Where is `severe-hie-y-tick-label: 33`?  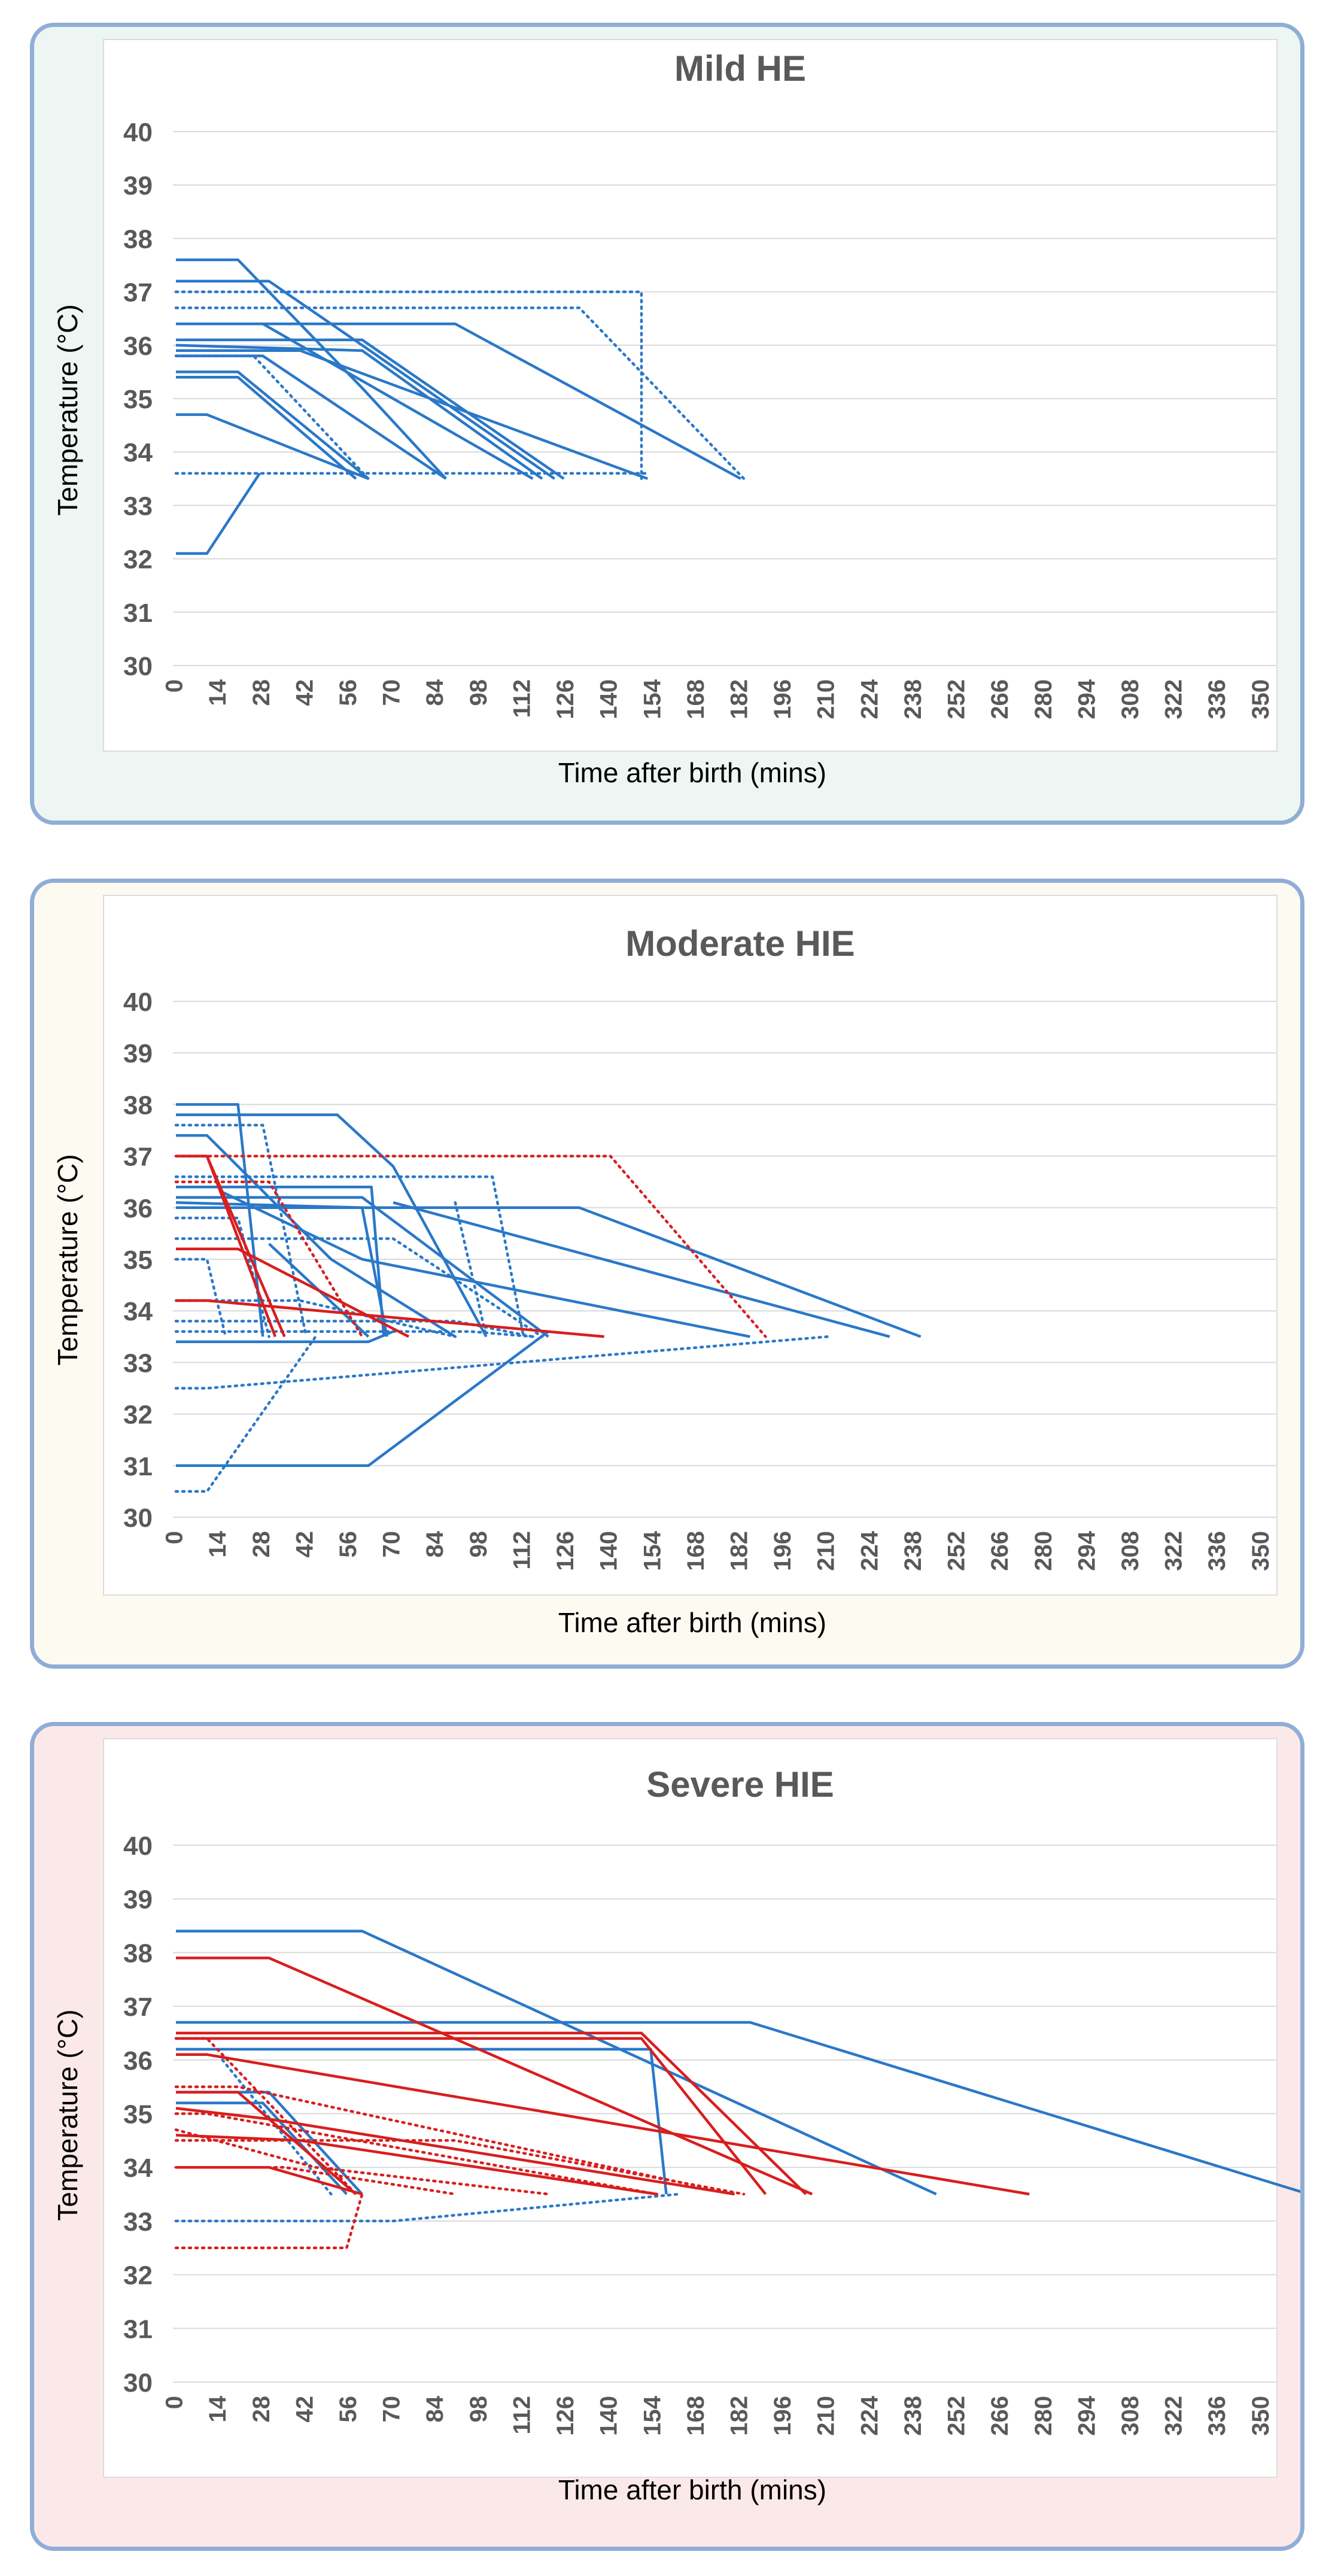
severe-hie-y-tick-label: 33 is located at coordinates (138, 2222).